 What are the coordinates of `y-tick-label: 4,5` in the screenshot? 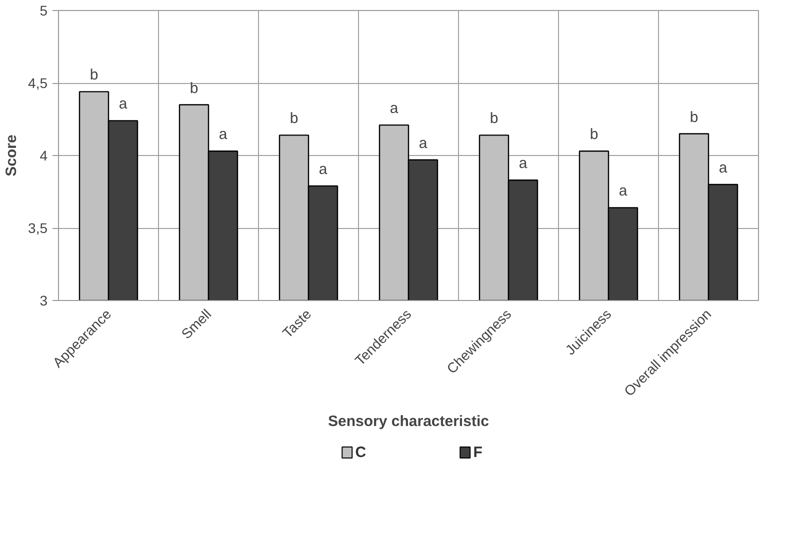 It's located at (38, 83).